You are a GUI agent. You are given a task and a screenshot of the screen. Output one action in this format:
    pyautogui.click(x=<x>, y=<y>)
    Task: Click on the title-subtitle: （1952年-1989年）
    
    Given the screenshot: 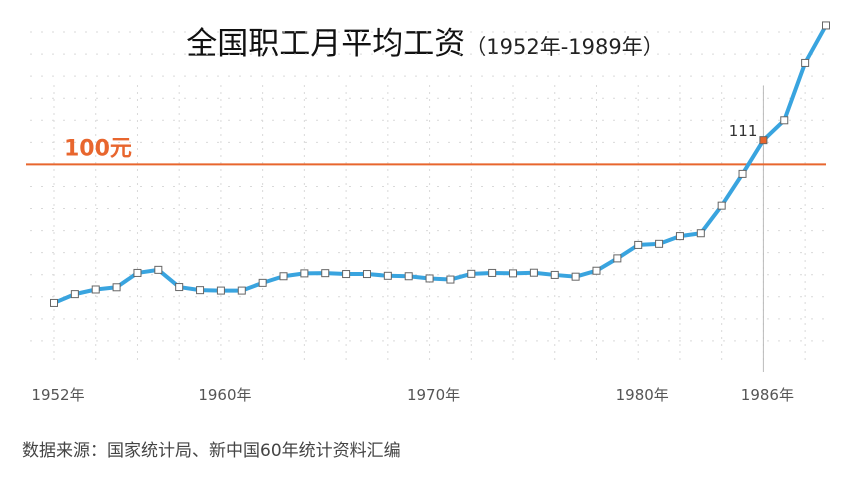 What is the action you would take?
    pyautogui.click(x=564, y=47)
    